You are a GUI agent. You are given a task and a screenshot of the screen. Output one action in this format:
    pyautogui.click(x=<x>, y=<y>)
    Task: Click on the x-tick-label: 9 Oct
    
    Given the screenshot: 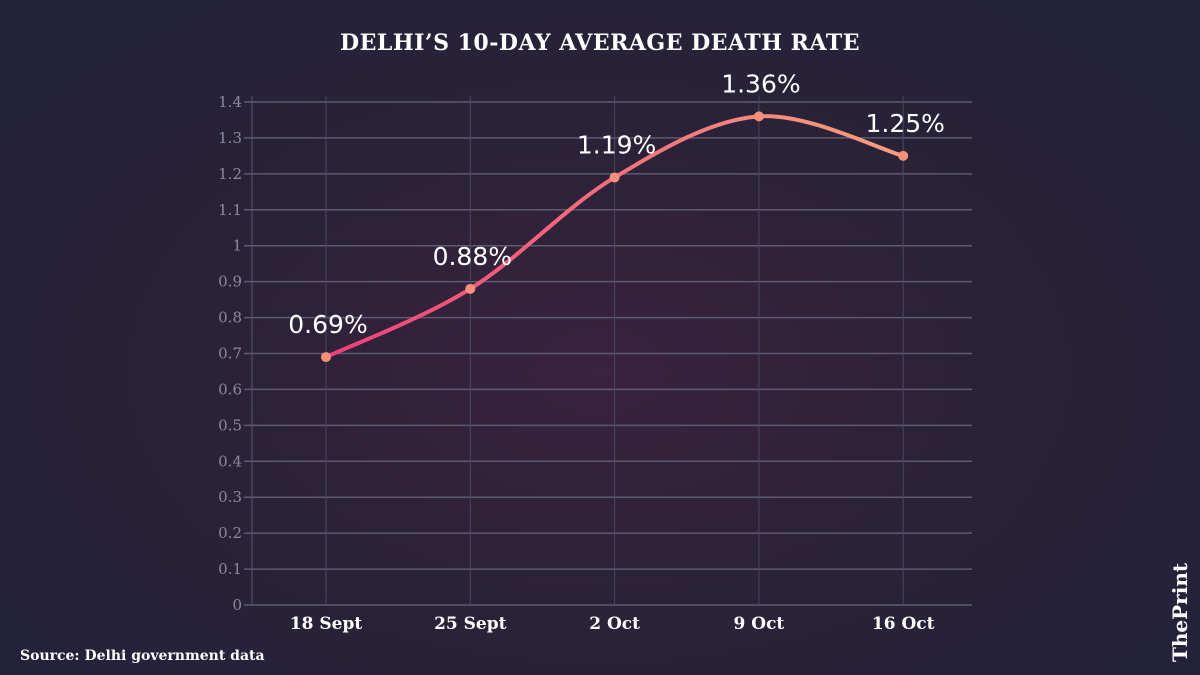 What is the action you would take?
    pyautogui.click(x=759, y=624)
    